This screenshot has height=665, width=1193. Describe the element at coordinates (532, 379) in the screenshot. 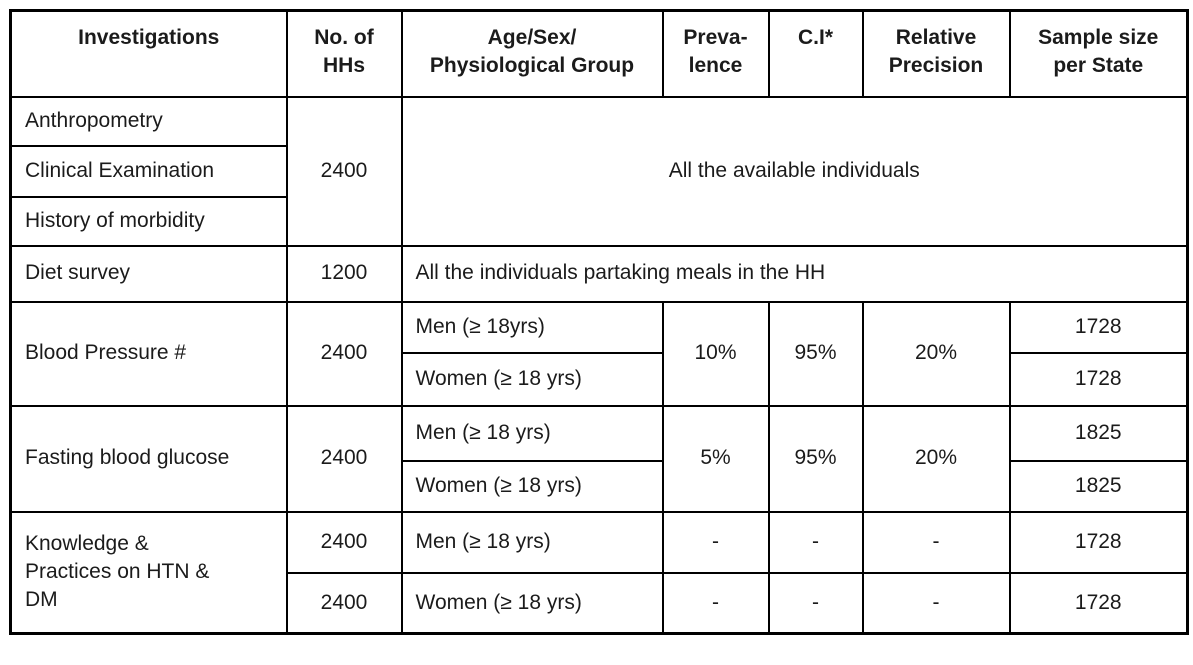

I see `cell-group-bp-women: Women (≥ 18 yrs)` at that location.